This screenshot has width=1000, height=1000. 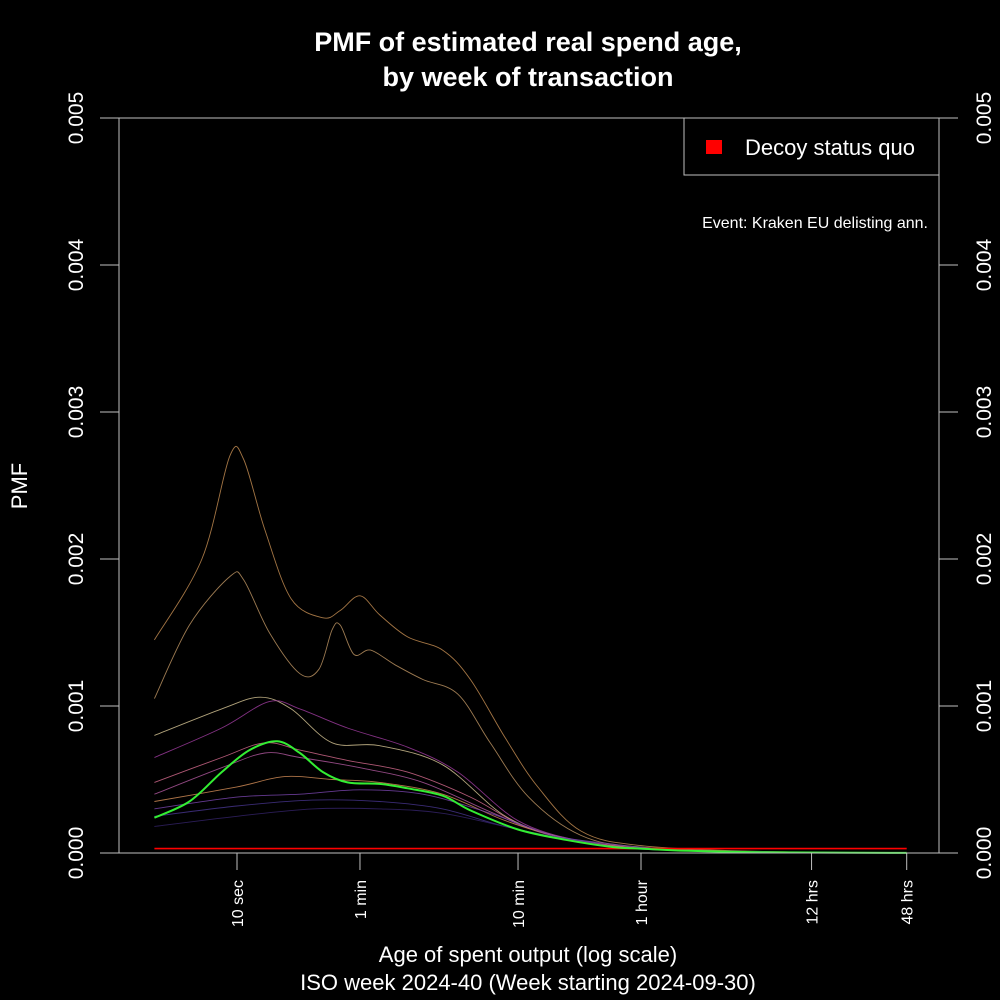 I want to click on y-tick-label-right: 0.002, so click(x=984, y=559).